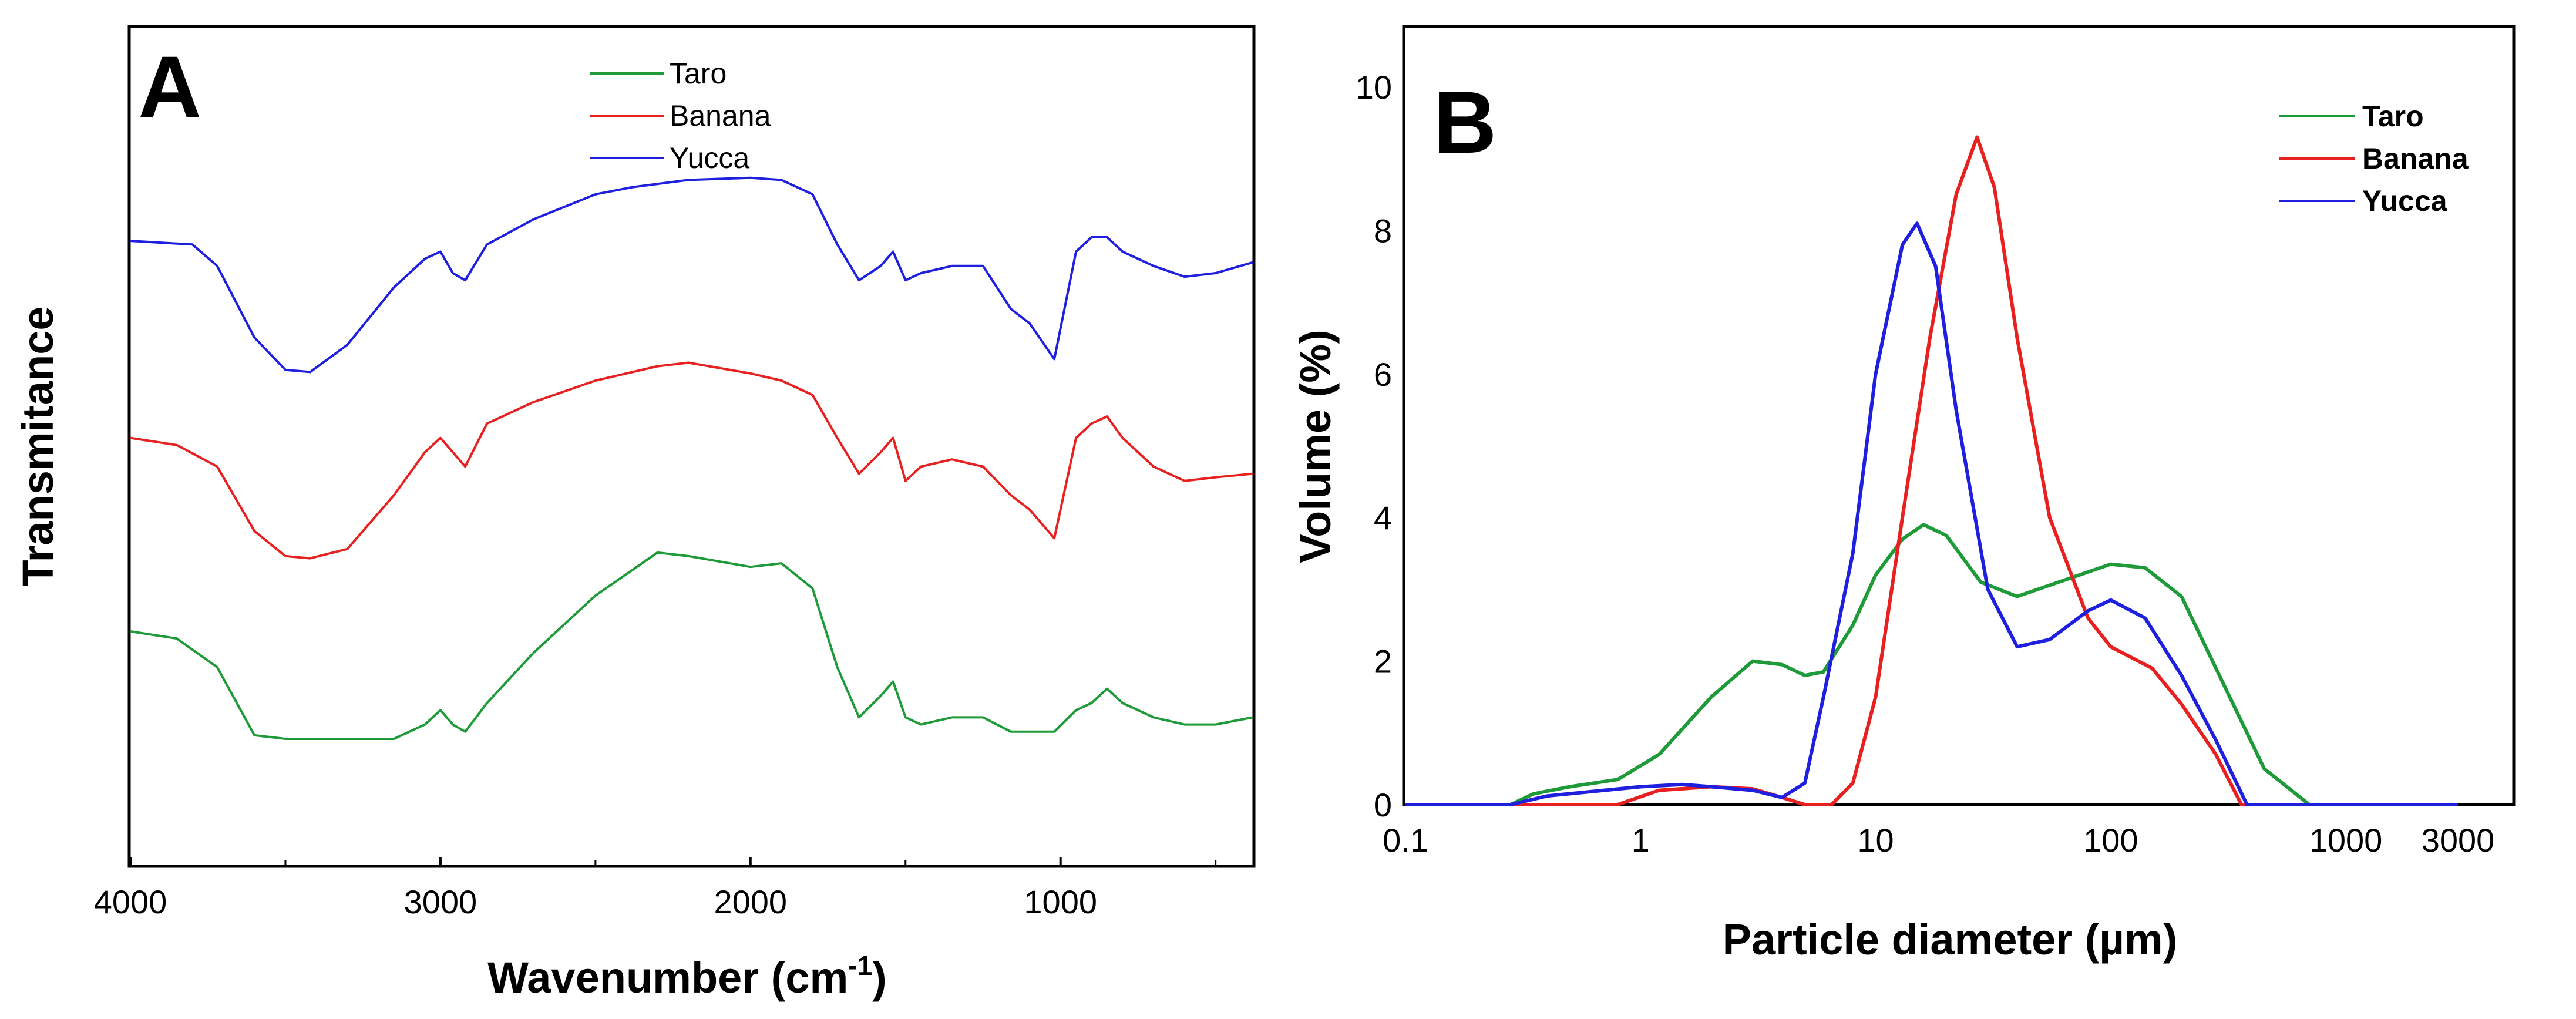 This screenshot has width=2576, height=1019. I want to click on panel-a-series-banana, so click(691, 460).